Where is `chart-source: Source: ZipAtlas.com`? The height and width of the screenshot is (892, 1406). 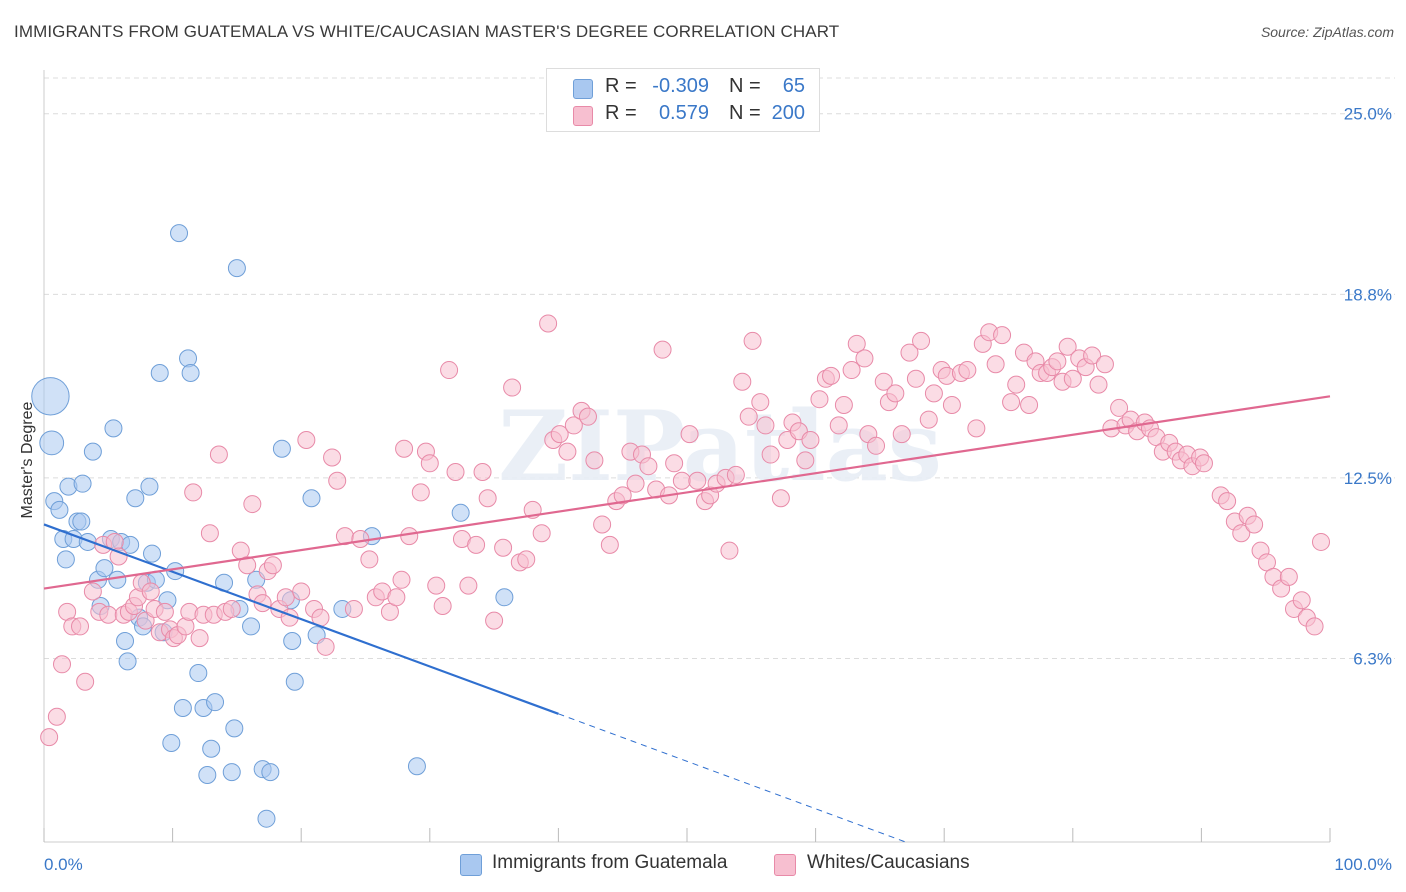 chart-source: Source: ZipAtlas.com is located at coordinates (1327, 32).